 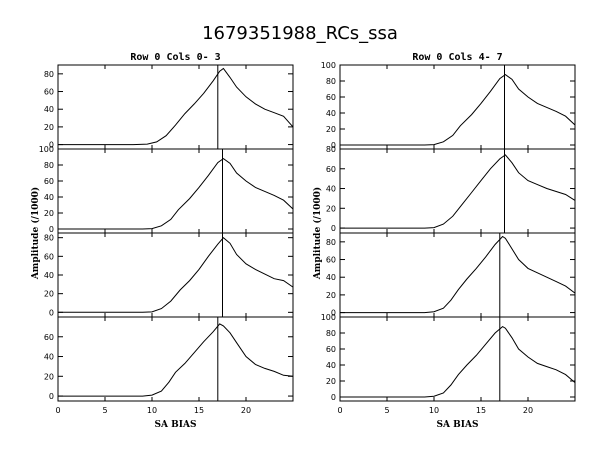 I want to click on panel-1-3: 0 20 40 60 80 100, so click(x=448, y=357).